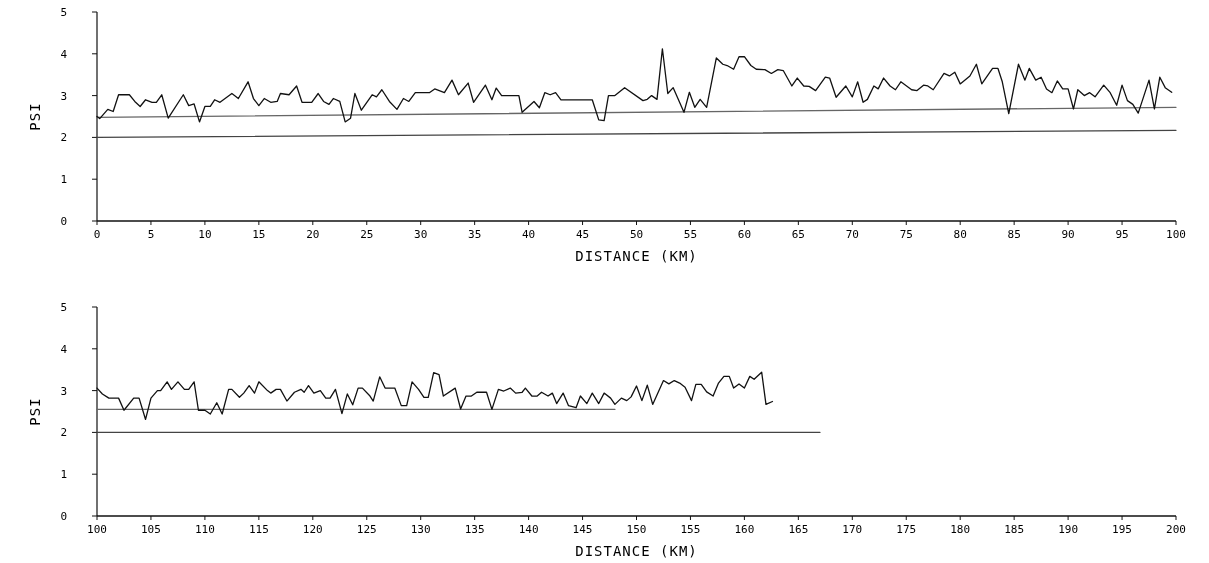 The image size is (1209, 563). Describe the element at coordinates (1014, 234) in the screenshot. I see `x-tick-label: 85` at that location.